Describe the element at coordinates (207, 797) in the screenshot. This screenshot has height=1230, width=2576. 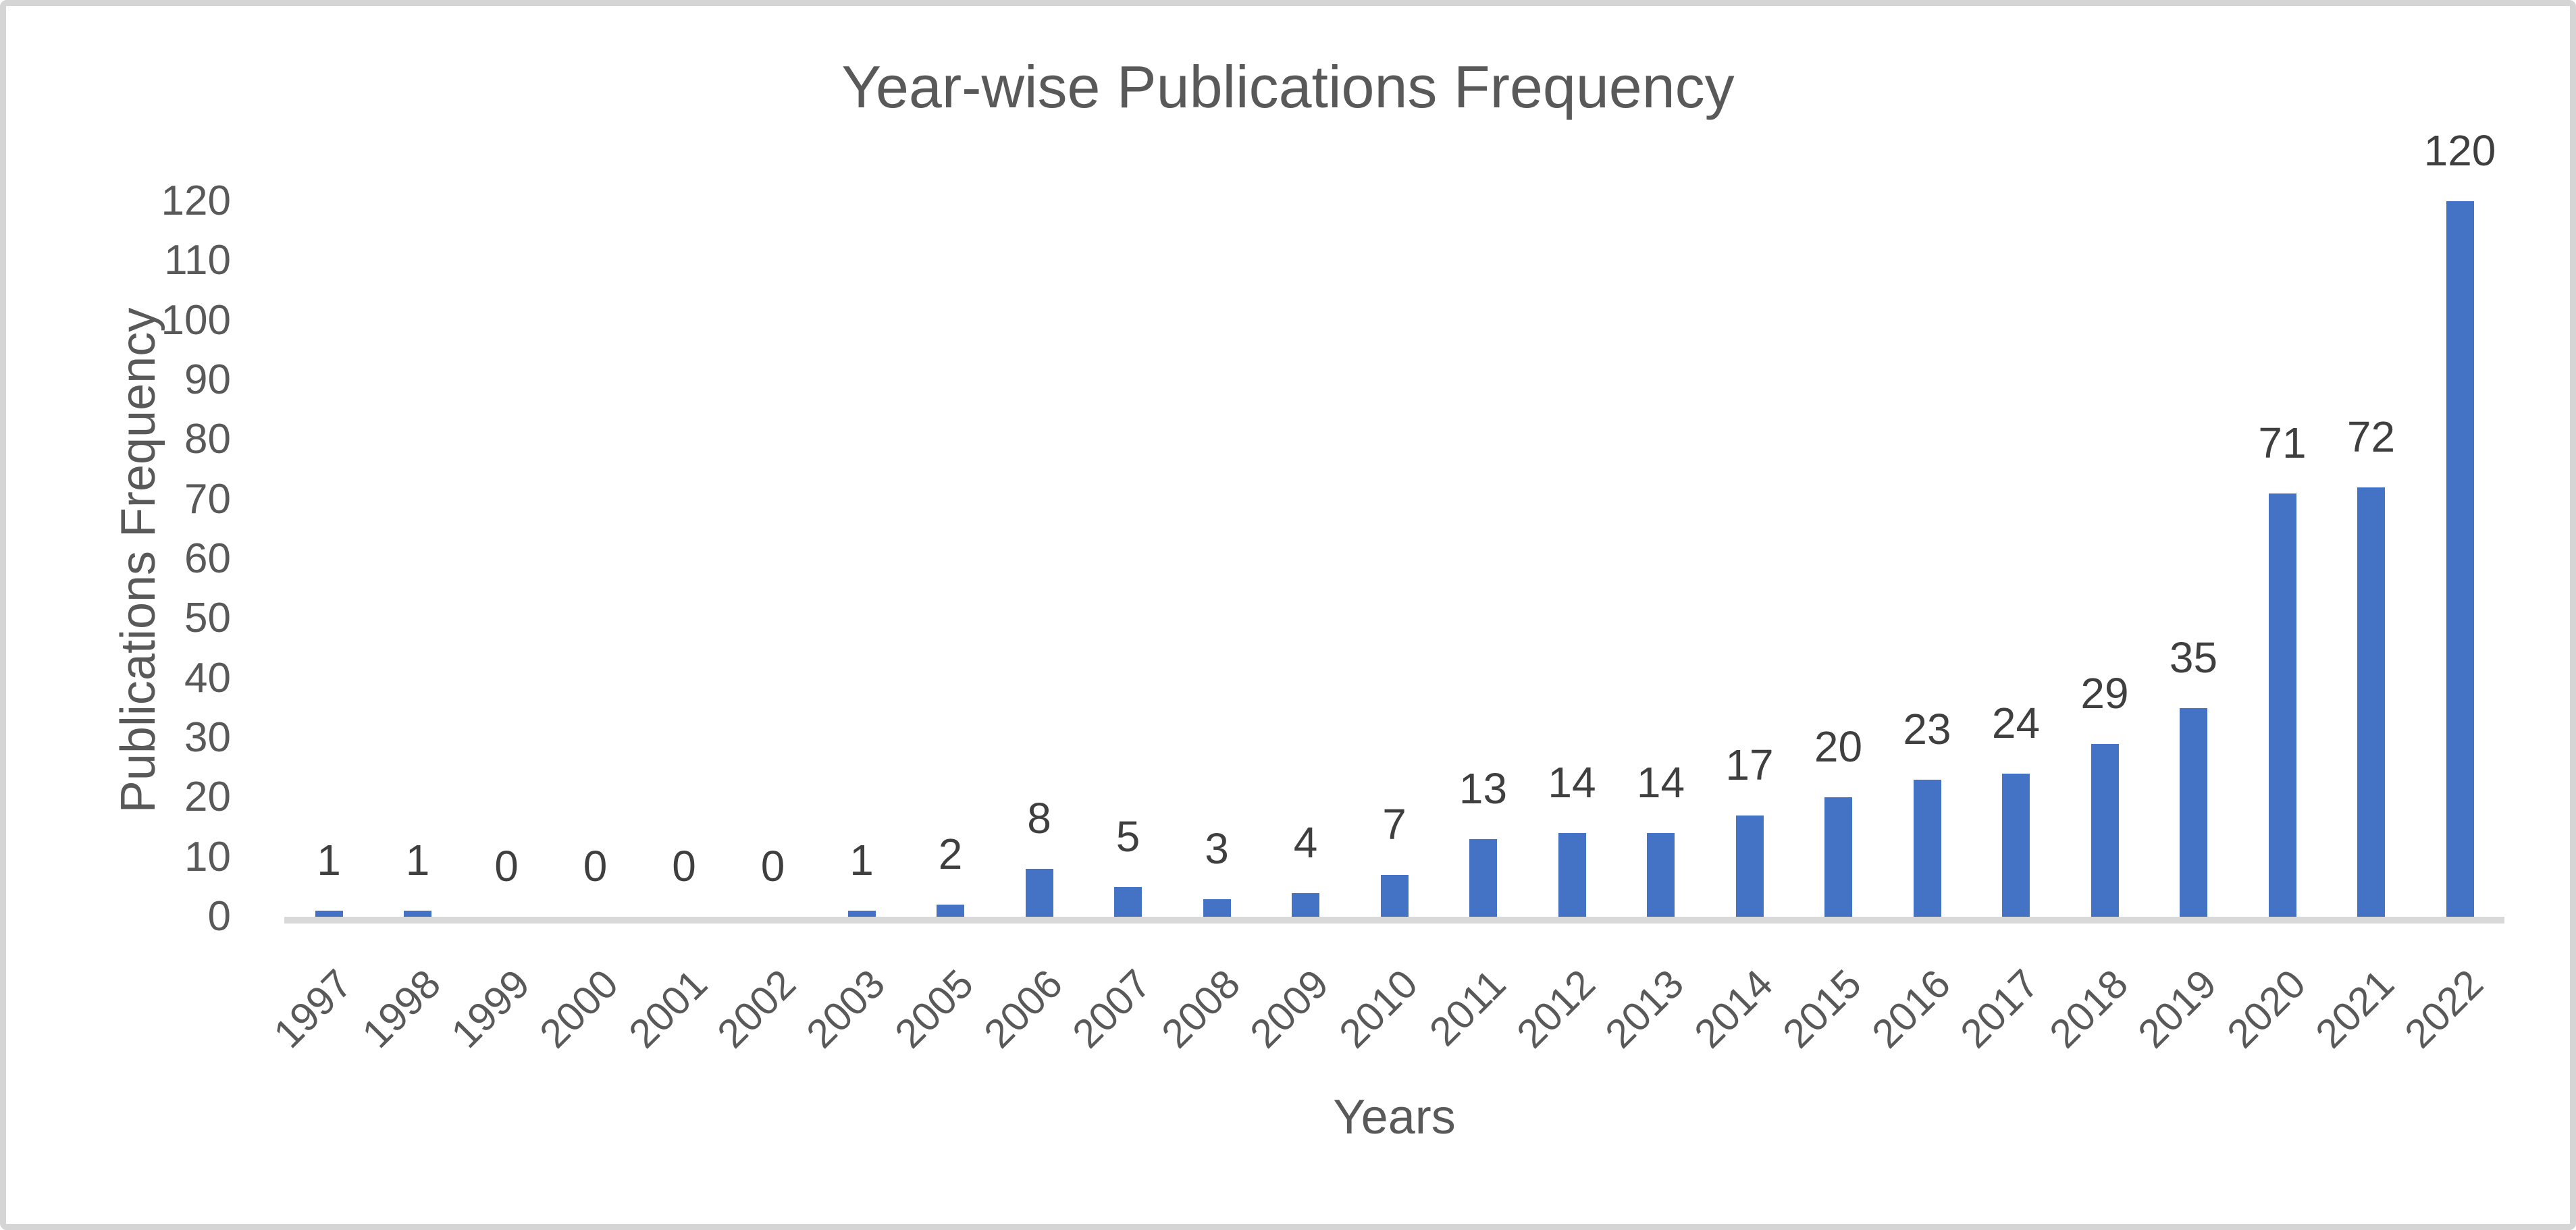
I see `y-tick-label: 20` at that location.